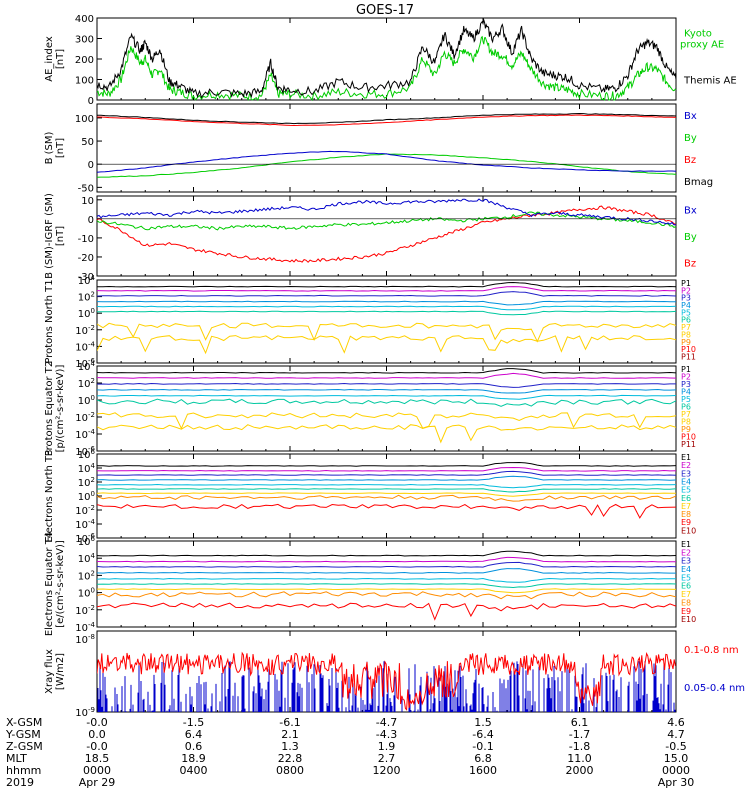 This screenshot has height=800, width=750. Describe the element at coordinates (87, 201) in the screenshot. I see `y-tick-label: 10` at that location.